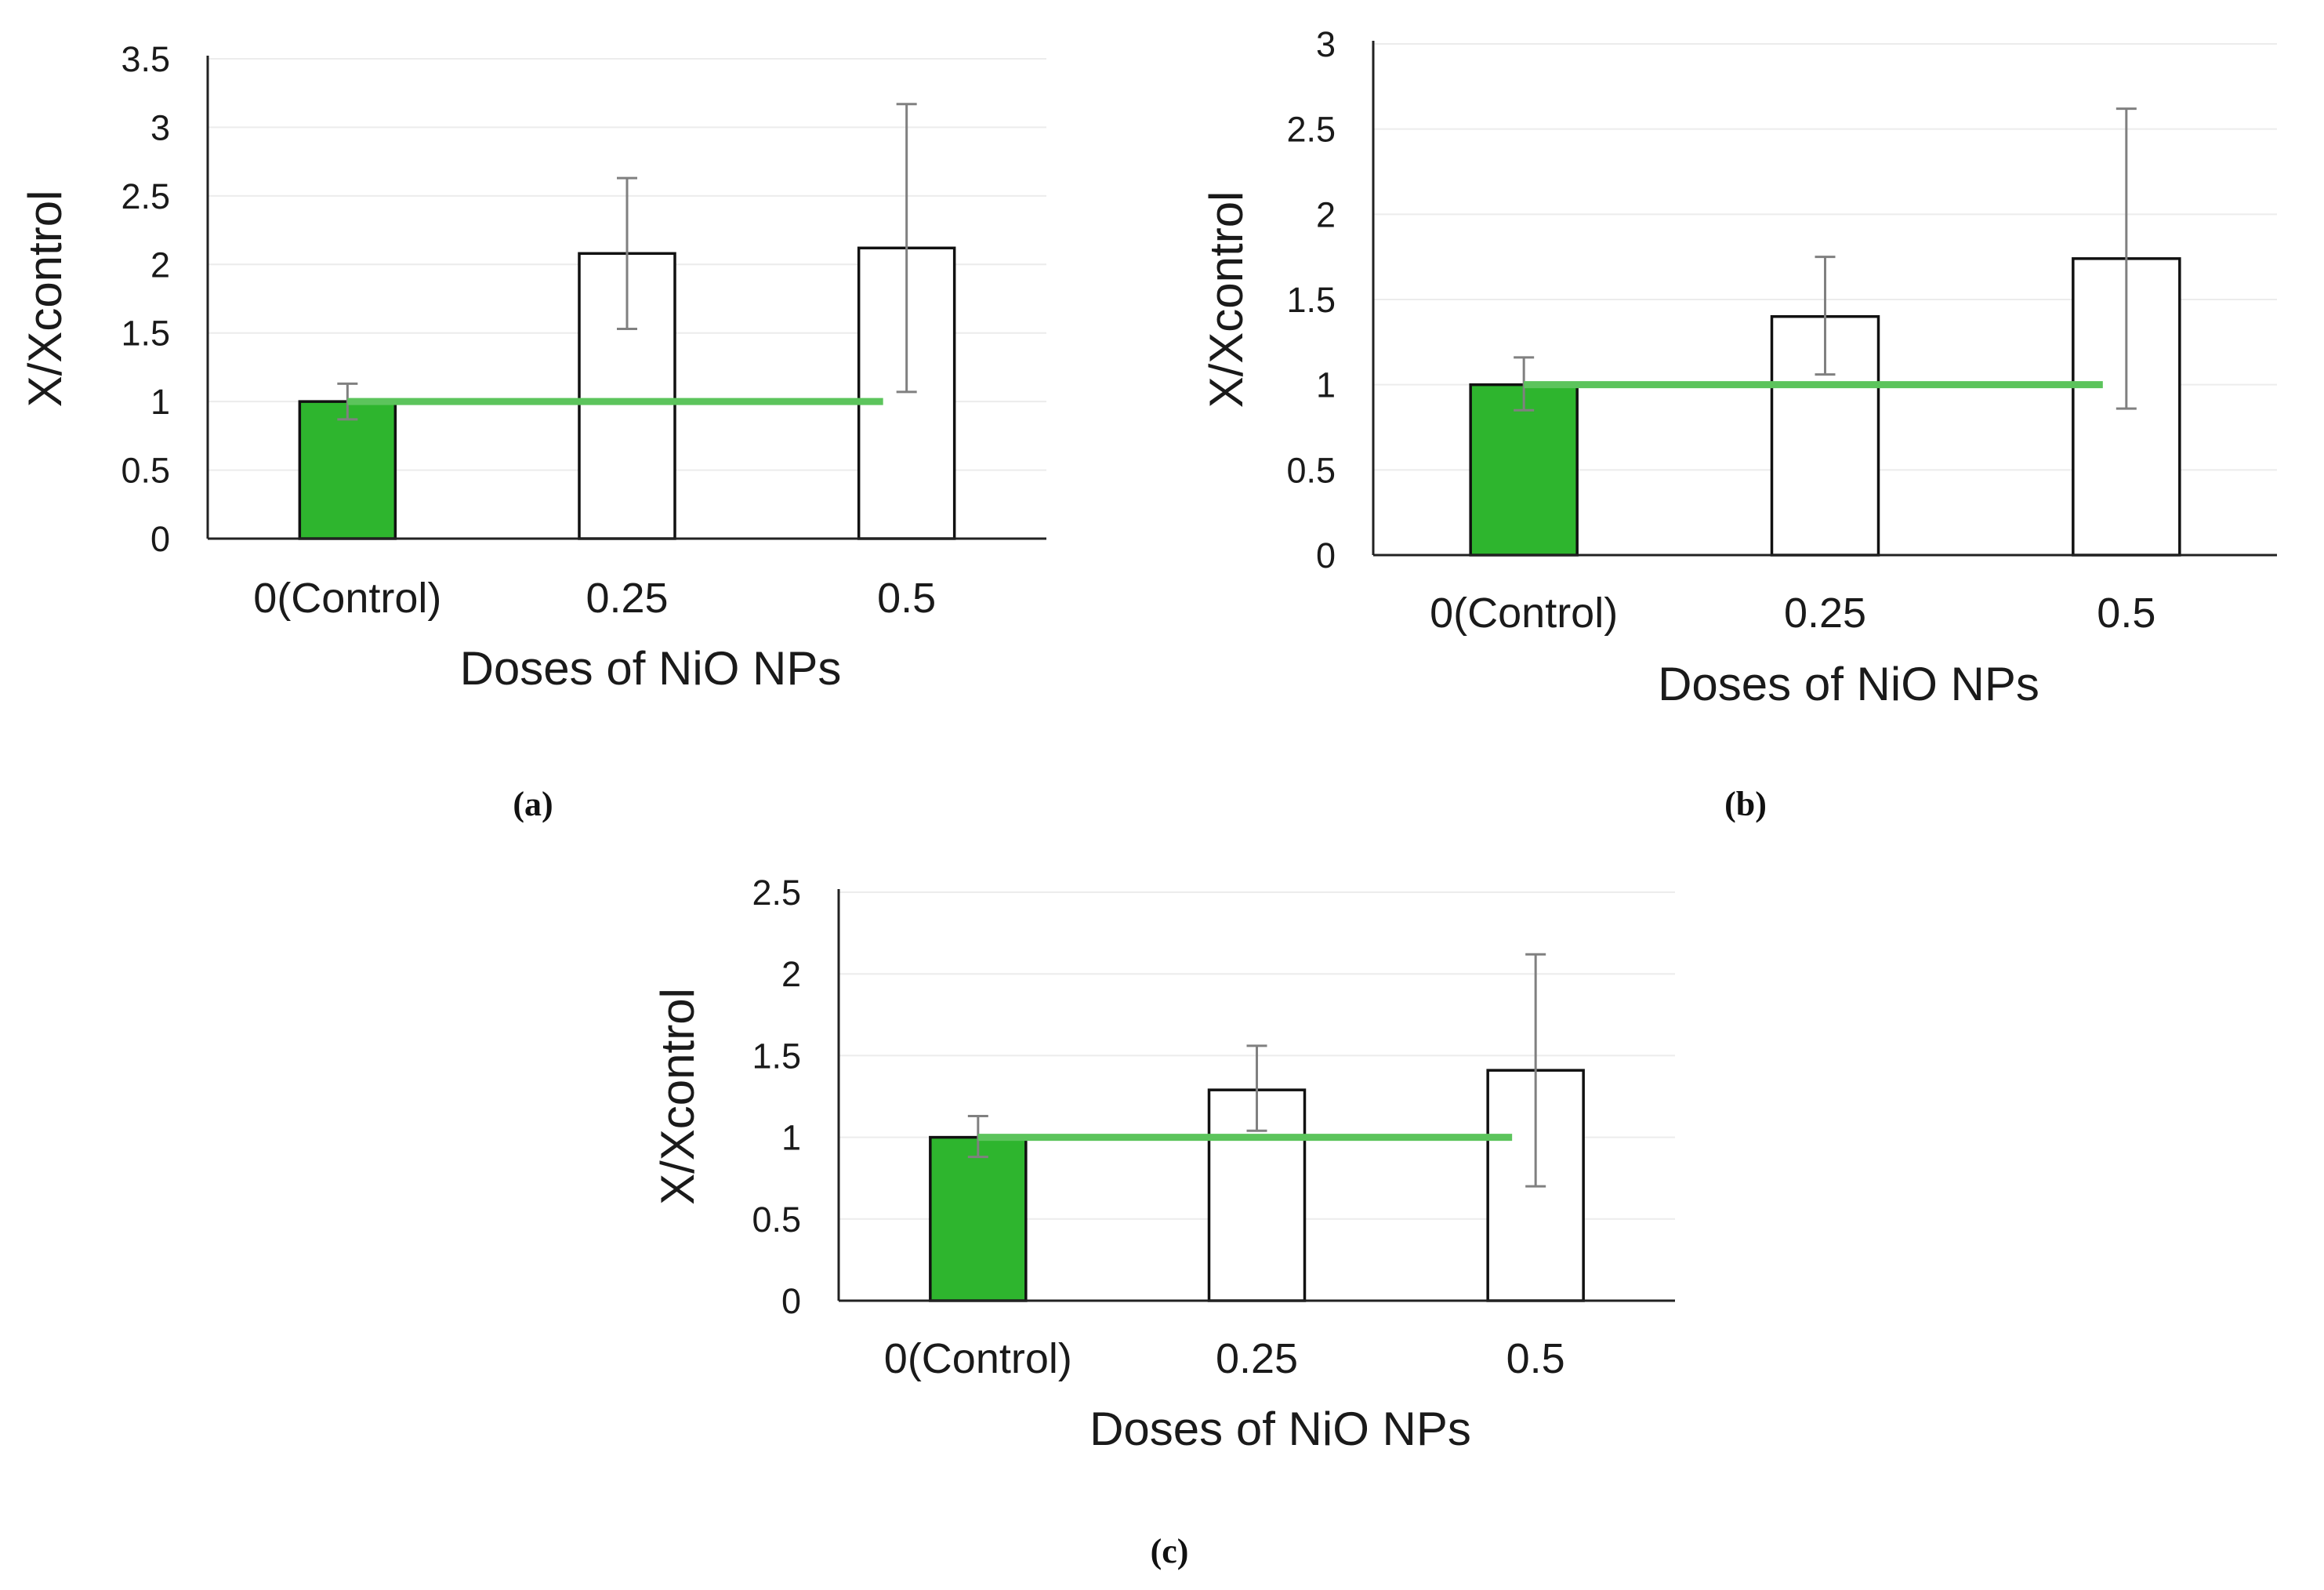 Image resolution: width=2324 pixels, height=1590 pixels. What do you see at coordinates (533, 804) in the screenshot?
I see `panel-label: (a)` at bounding box center [533, 804].